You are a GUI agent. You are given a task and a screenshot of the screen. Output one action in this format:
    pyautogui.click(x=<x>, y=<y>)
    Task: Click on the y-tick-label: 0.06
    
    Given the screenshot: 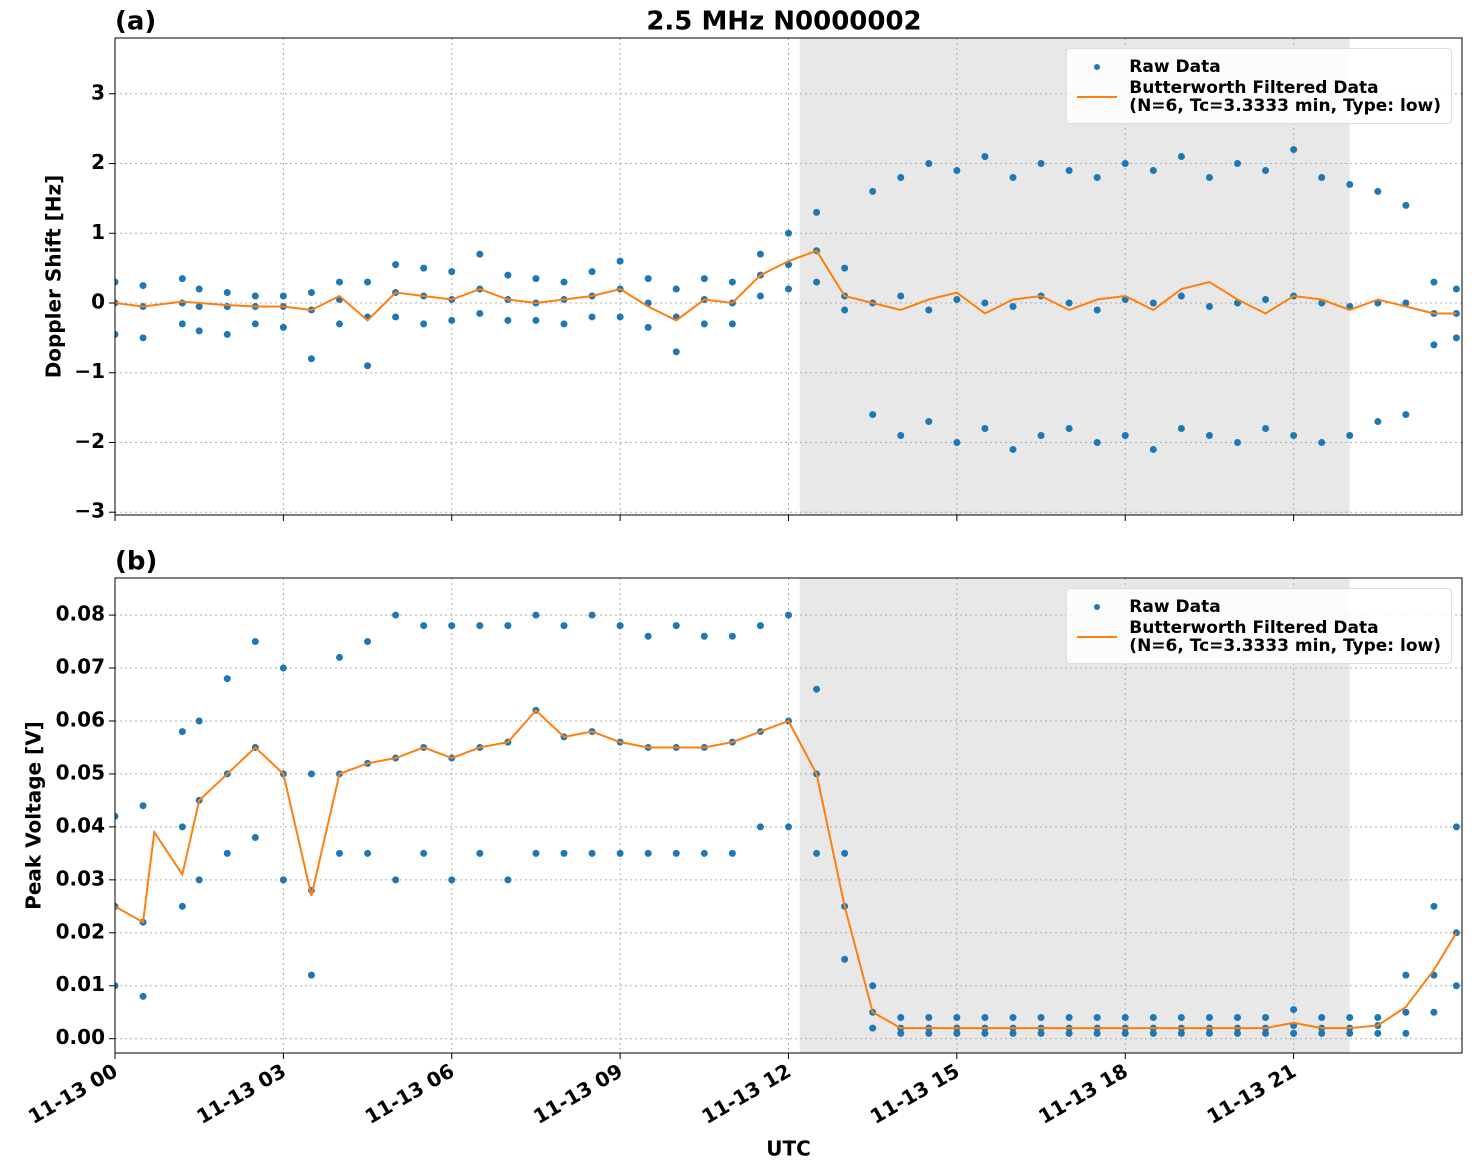 What is the action you would take?
    pyautogui.click(x=80, y=719)
    